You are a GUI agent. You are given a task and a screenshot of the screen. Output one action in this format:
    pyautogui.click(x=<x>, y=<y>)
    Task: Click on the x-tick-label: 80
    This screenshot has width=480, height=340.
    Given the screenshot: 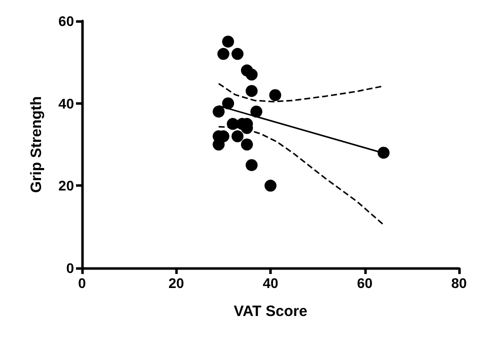 What is the action you would take?
    pyautogui.click(x=459, y=283)
    